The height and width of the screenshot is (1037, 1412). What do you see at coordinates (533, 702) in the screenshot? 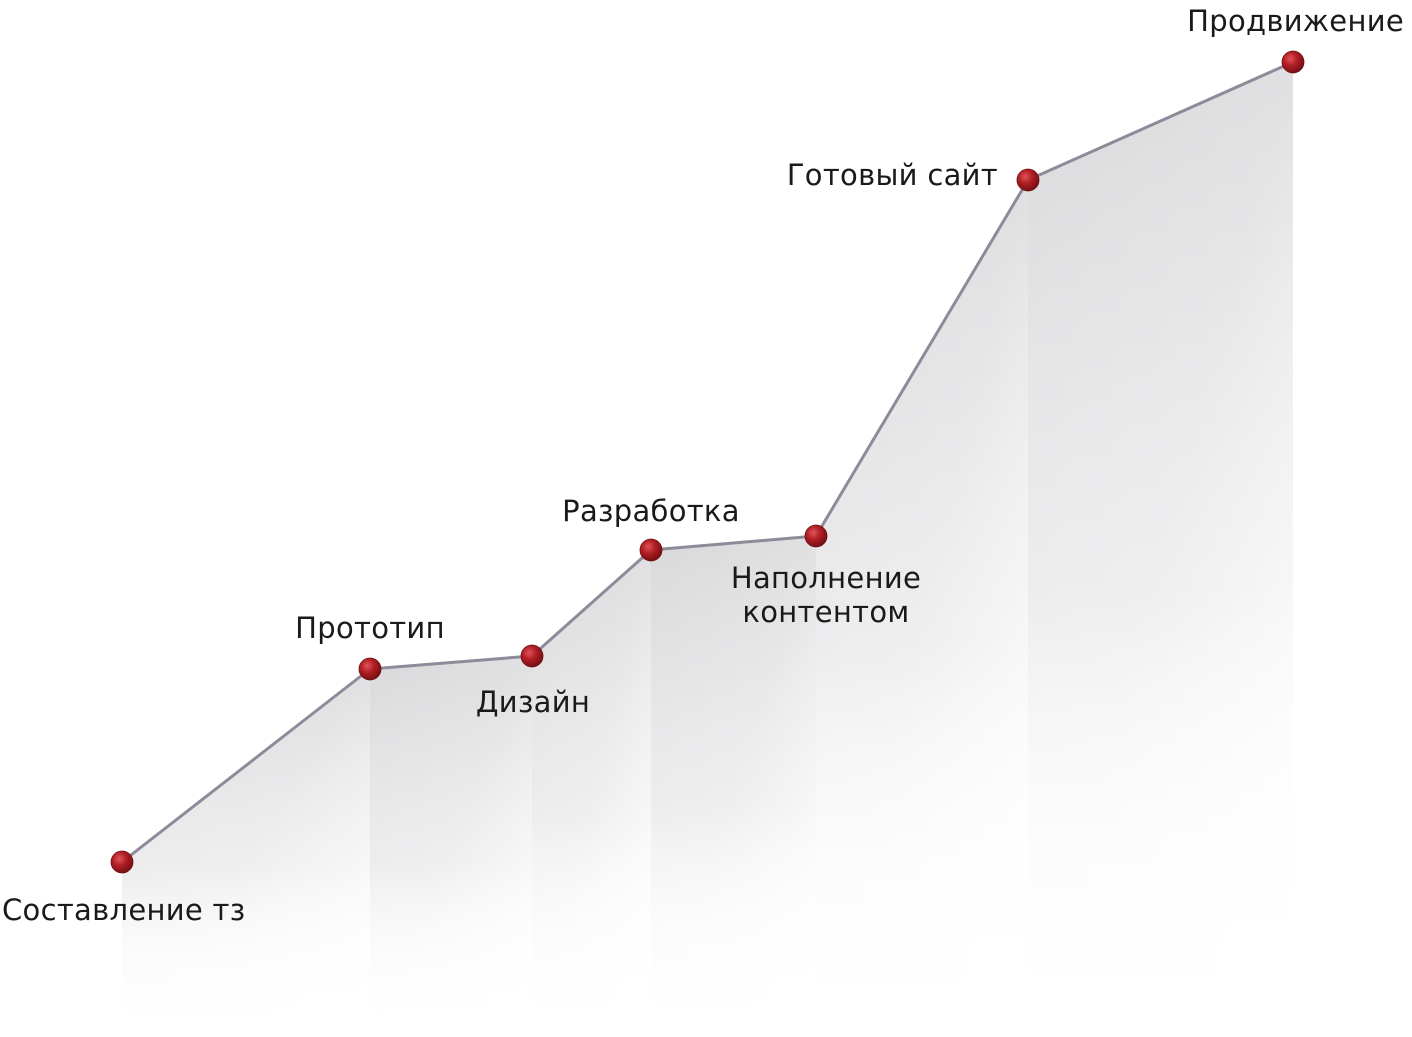
I see `stage-label-design: Дизайн` at bounding box center [533, 702].